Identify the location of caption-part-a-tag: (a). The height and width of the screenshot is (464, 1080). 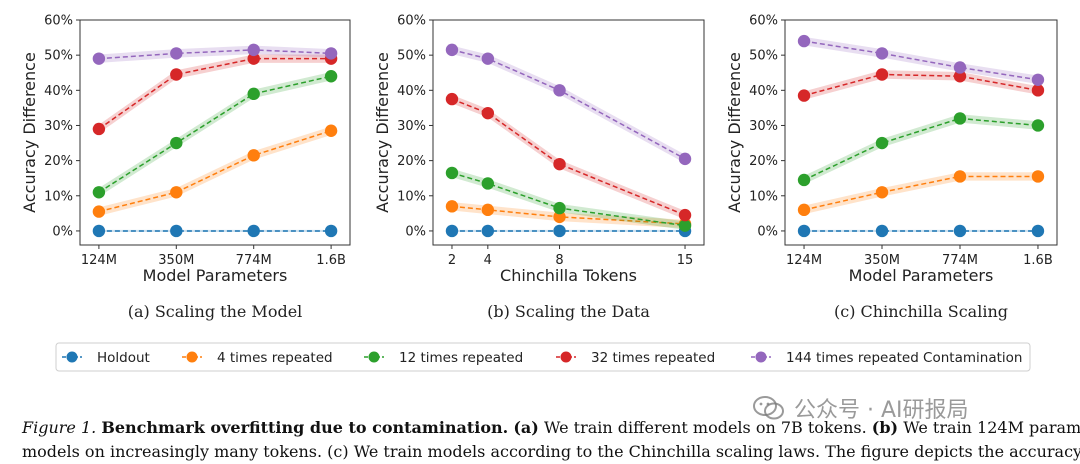
(526, 427).